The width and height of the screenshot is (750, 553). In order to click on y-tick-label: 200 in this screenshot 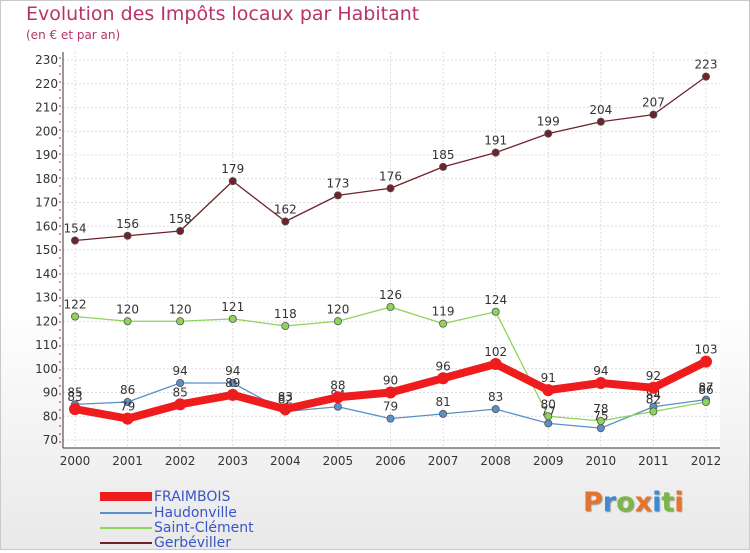, I will do `click(46, 131)`.